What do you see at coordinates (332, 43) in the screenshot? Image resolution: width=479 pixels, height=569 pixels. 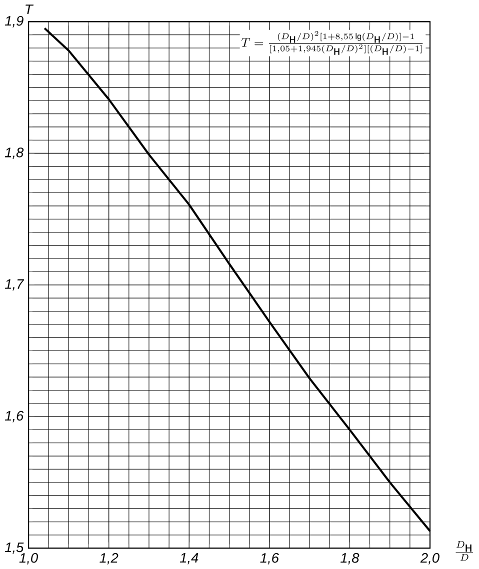 I see `annotation: $T=\frac{(D_{\mbox{н}}/D)^2[1+8{,}55\,\mathrm{lg}(D_{\mbox{н}}/D)]-1}{[1{,}05+1{,}945(D_{\mbox{н}}/D)^2][(D_{\mbox{н}}/D)-1]}$` at bounding box center [332, 43].